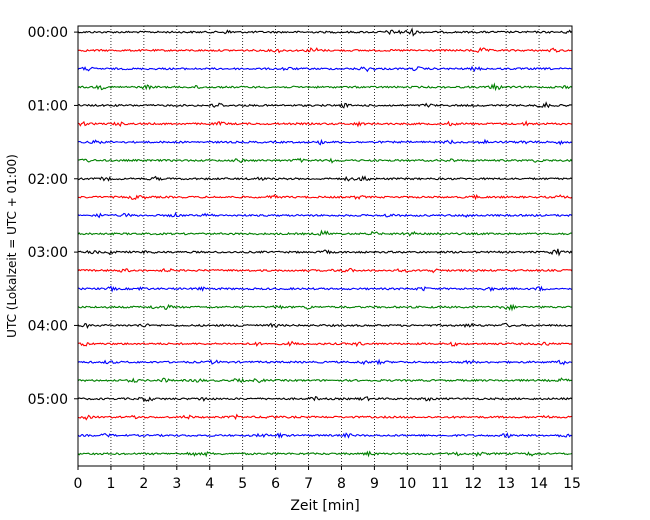 The height and width of the screenshot is (520, 650). Describe the element at coordinates (209, 484) in the screenshot. I see `x-tick-label: 4` at that location.